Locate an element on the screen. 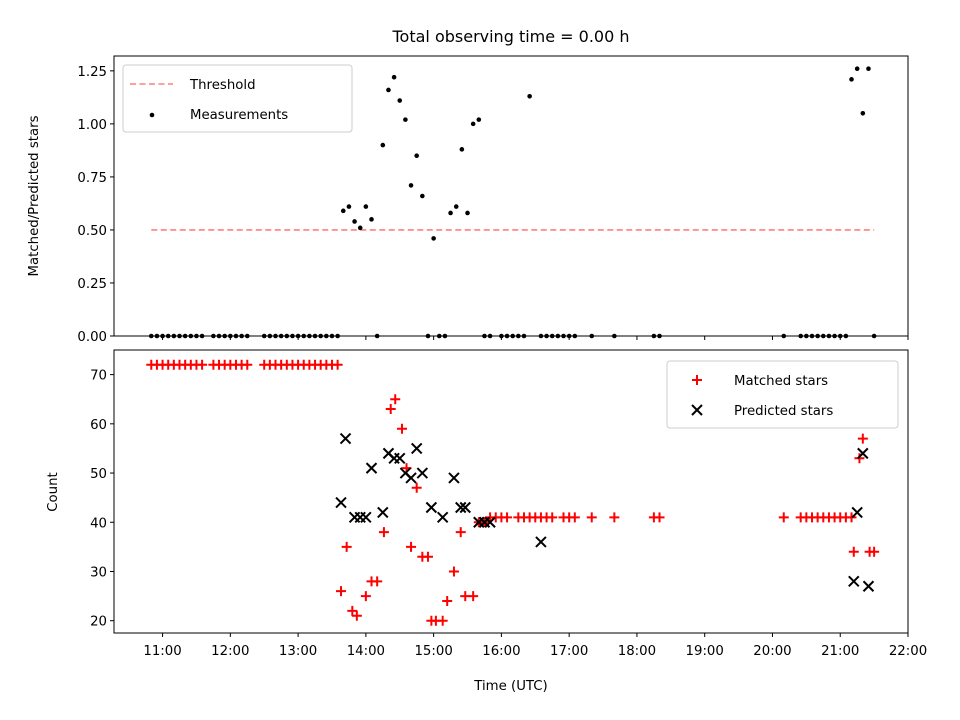 Image resolution: width=960 pixels, height=720 pixels. top-y-tick-label: 0.50 is located at coordinates (92, 231).